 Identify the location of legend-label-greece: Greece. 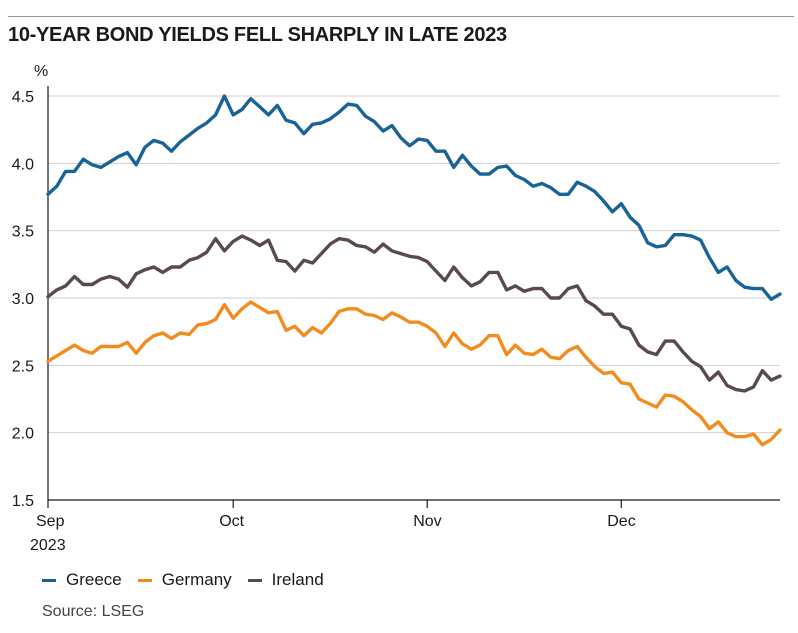
(94, 579).